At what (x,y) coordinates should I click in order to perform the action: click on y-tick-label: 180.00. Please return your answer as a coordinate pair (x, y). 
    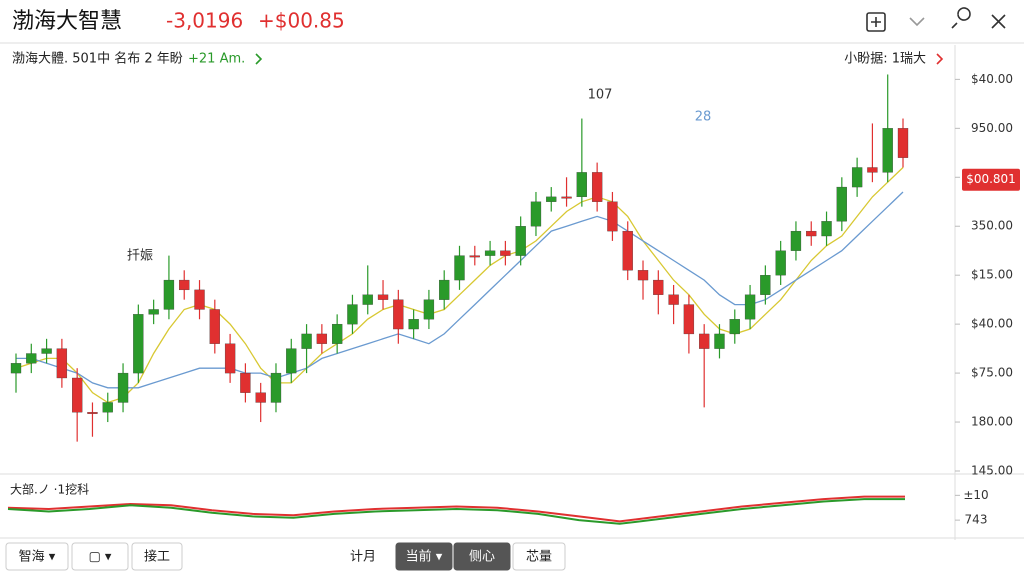
    Looking at the image, I should click on (992, 422).